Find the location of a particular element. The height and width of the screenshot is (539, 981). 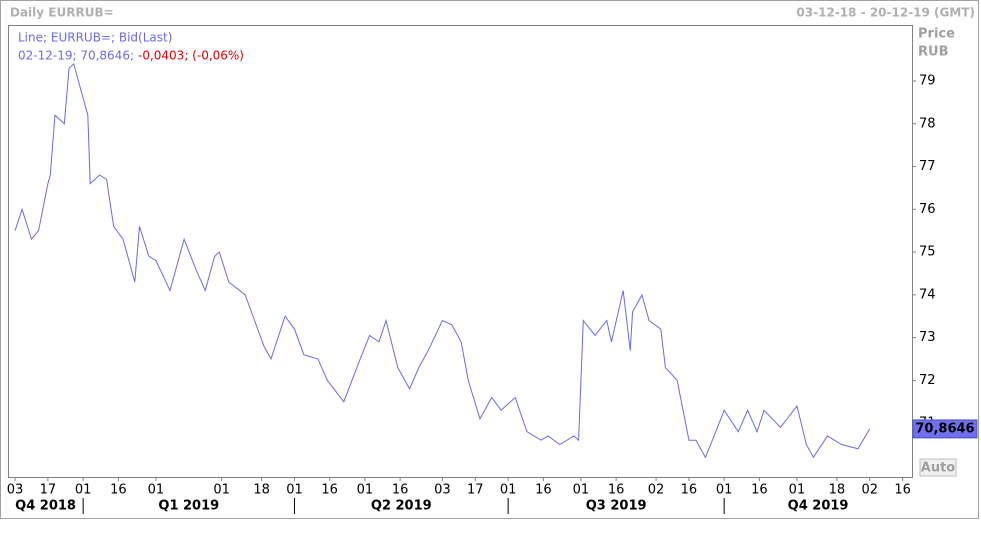

y-tick-label: 77 is located at coordinates (927, 166).